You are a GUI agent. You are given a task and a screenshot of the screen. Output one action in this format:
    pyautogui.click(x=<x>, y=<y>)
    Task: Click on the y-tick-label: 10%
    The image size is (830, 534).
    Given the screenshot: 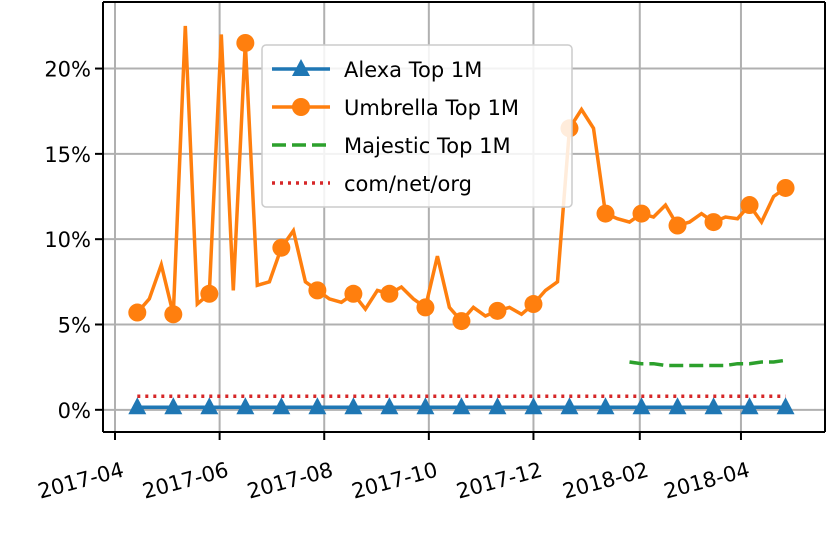 What is the action you would take?
    pyautogui.click(x=67, y=240)
    